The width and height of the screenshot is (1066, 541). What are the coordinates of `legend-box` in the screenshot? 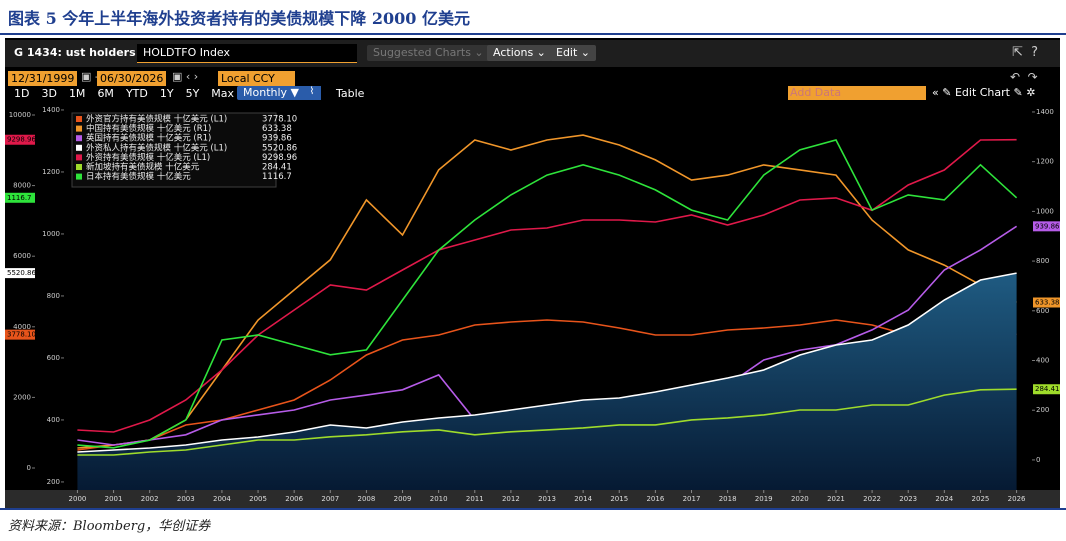 It's located at (174, 150).